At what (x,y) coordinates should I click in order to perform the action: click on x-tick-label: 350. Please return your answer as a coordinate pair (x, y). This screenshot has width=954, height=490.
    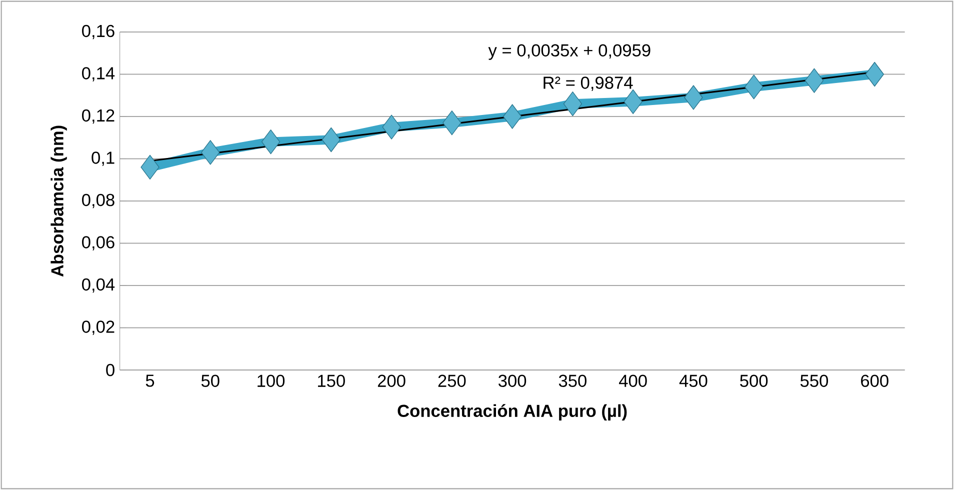
    Looking at the image, I should click on (572, 380).